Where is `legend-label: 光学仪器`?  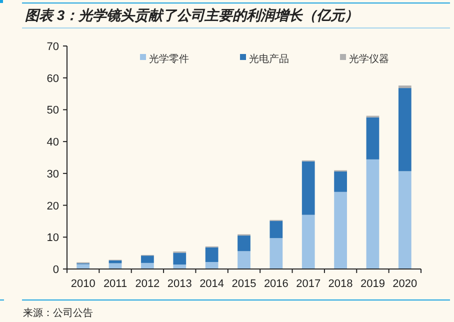
legend-label: 光学仪器 is located at coordinates (369, 59).